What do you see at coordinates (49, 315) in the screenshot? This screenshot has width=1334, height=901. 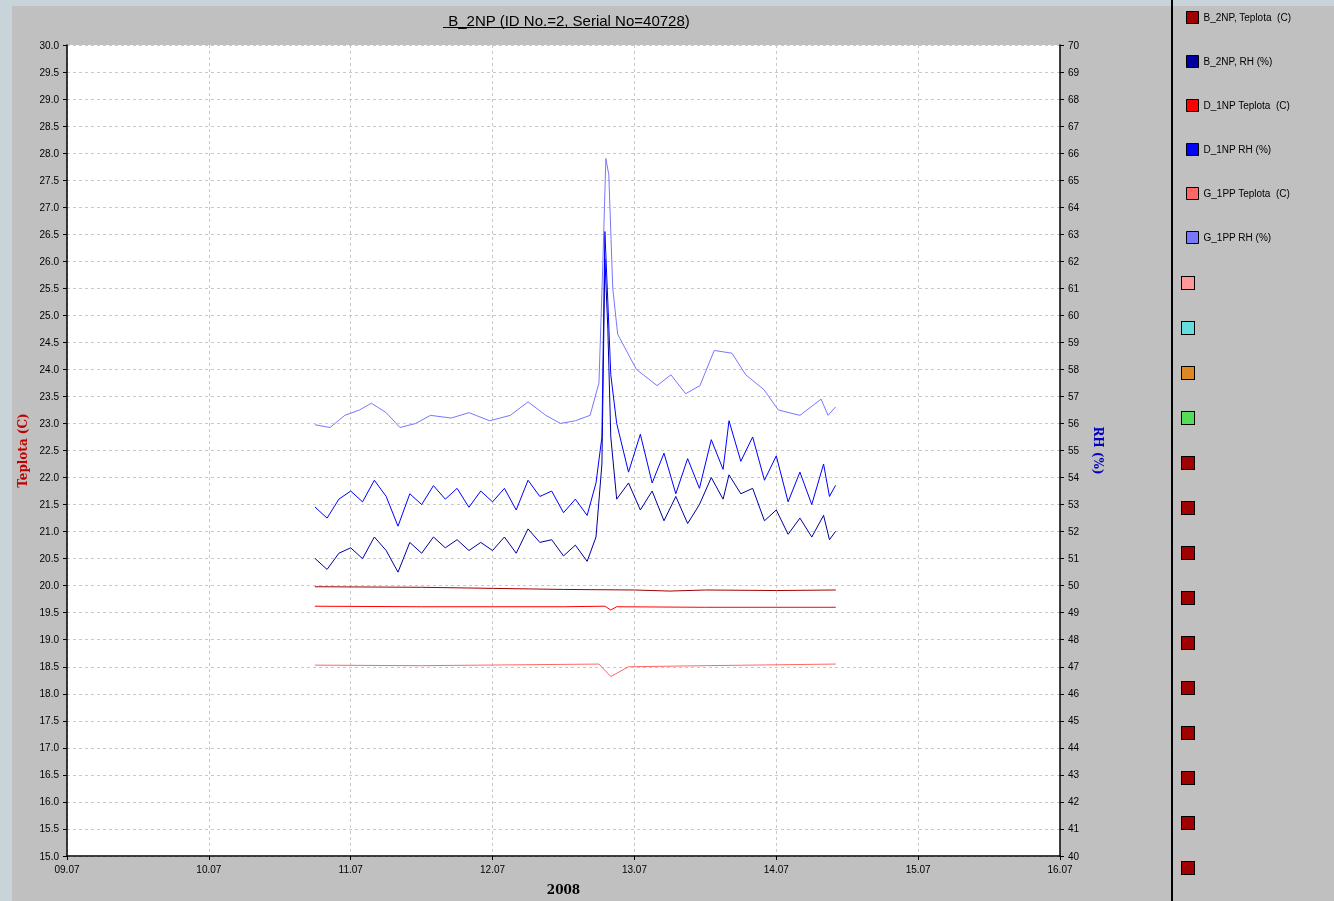 I see `y-tick-label: 25.0` at bounding box center [49, 315].